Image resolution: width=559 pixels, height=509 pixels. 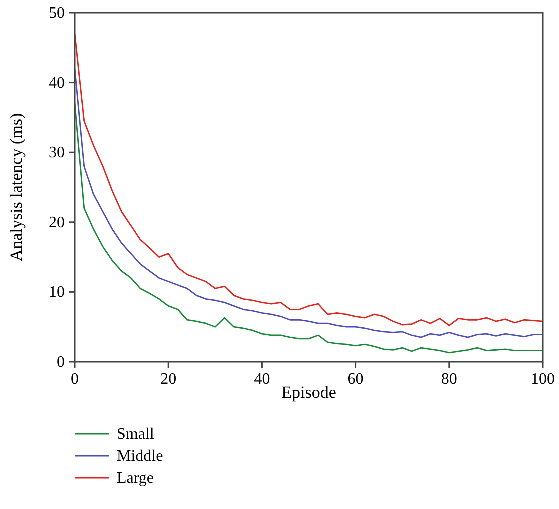 I want to click on x-tick-label: 0, so click(x=75, y=379).